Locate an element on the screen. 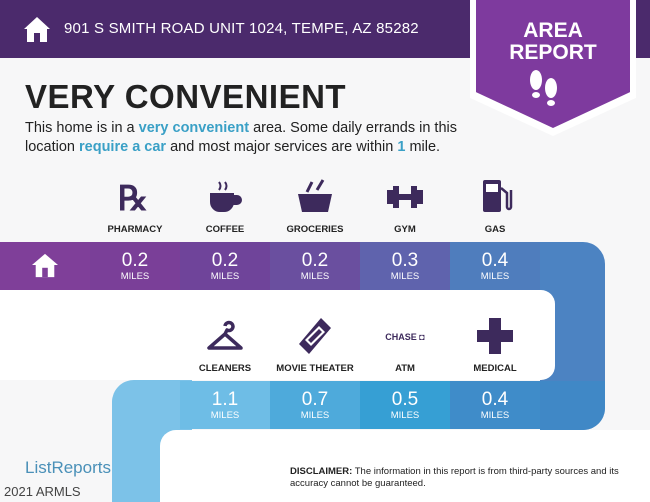  desc-text: mile. is located at coordinates (423, 147).